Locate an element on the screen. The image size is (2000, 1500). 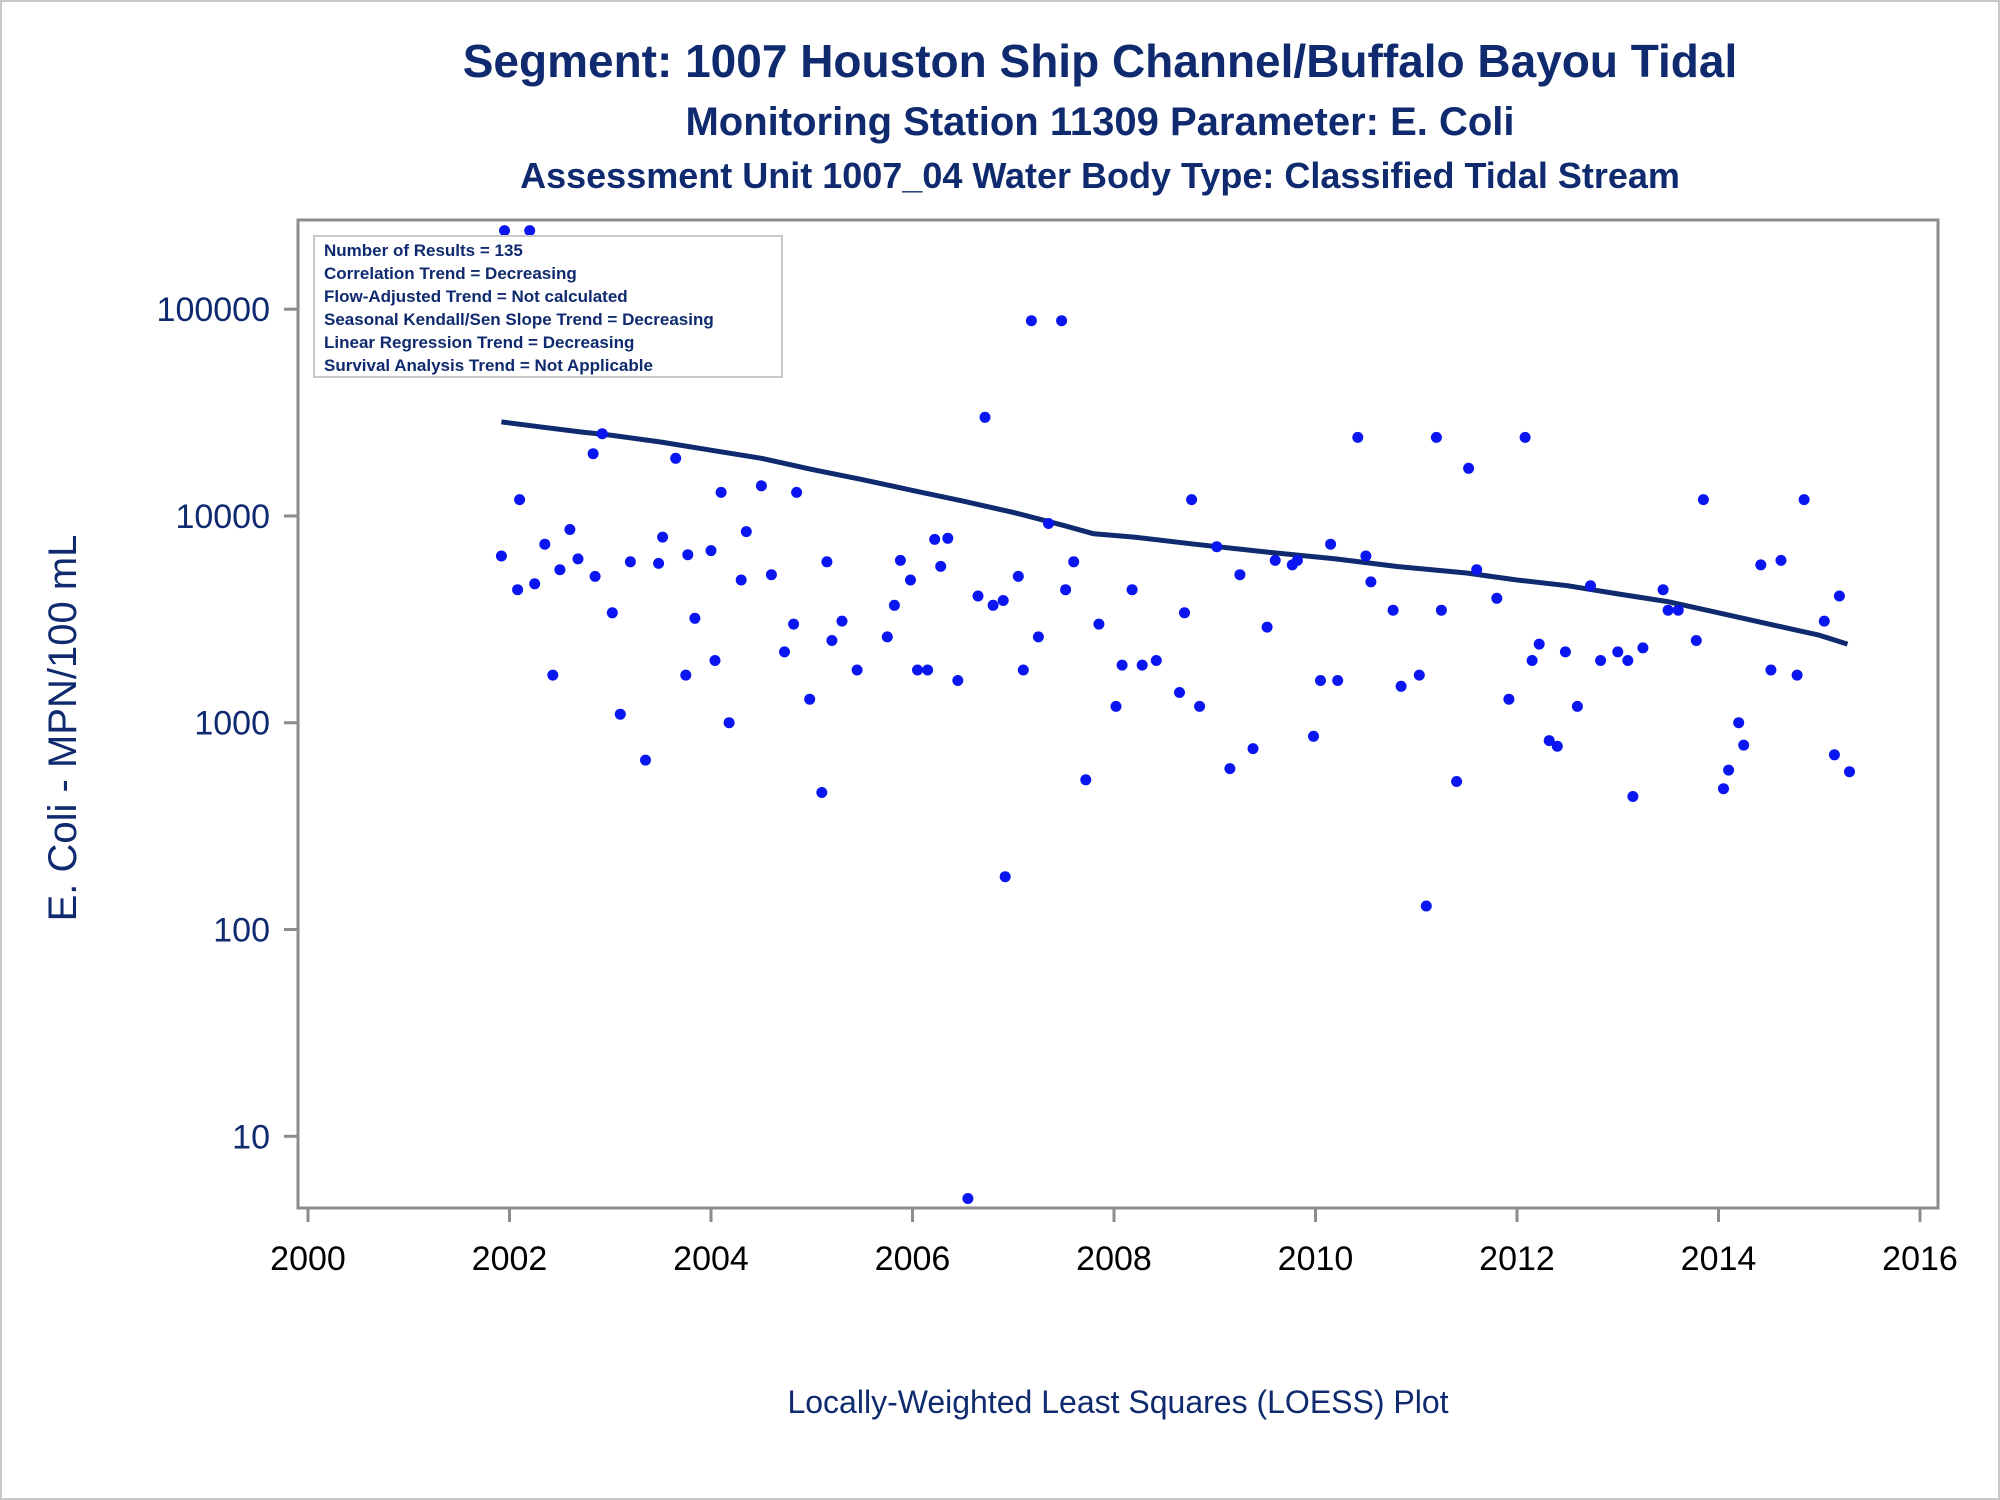
stats-line: Number of Results = 135 is located at coordinates (423, 250).